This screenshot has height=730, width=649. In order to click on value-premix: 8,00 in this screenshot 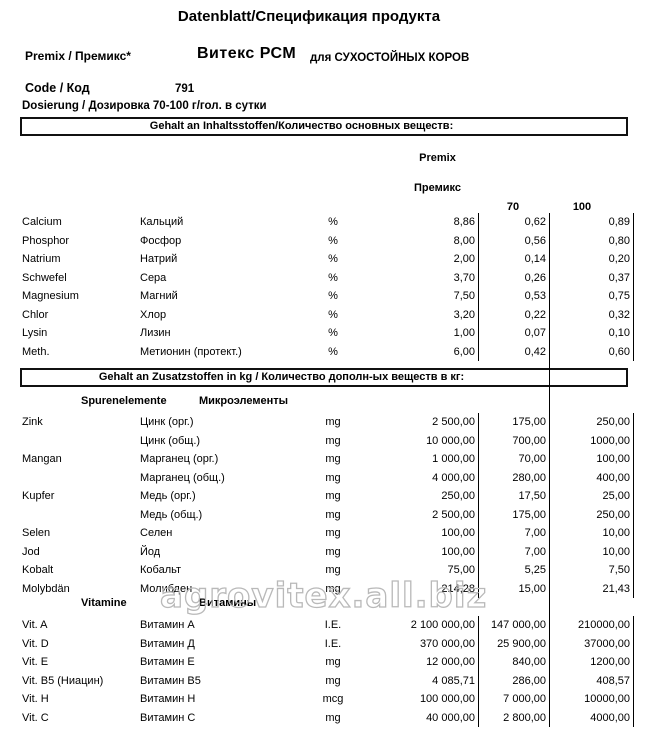, I will do `click(417, 240)`.